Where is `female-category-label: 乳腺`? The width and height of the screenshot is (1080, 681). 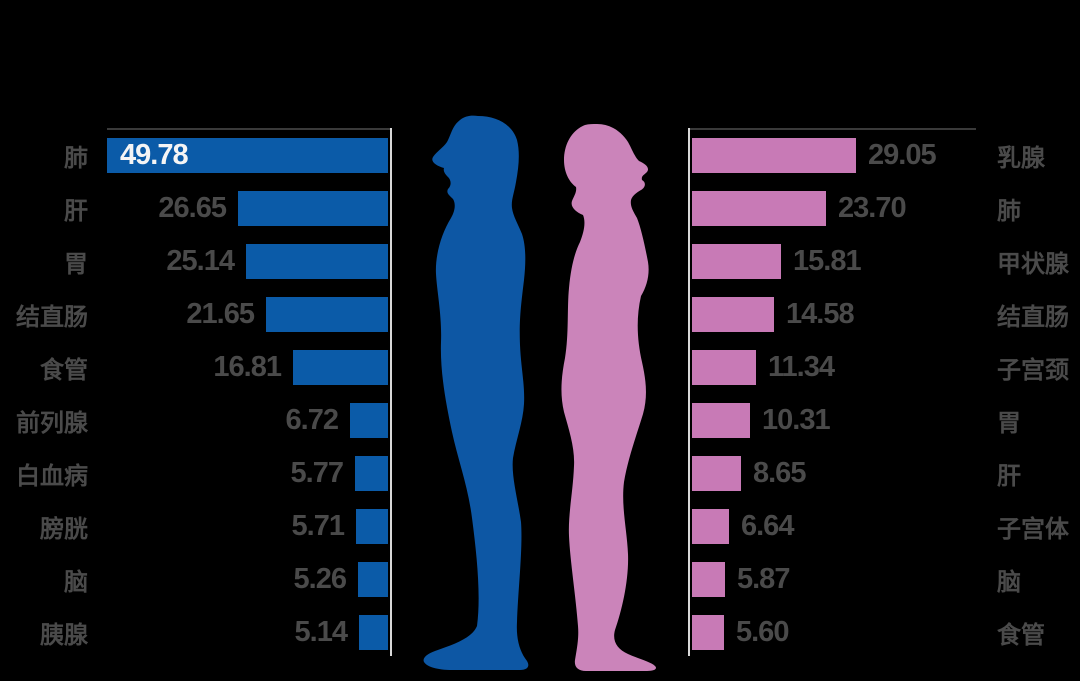 female-category-label: 乳腺 is located at coordinates (1021, 158).